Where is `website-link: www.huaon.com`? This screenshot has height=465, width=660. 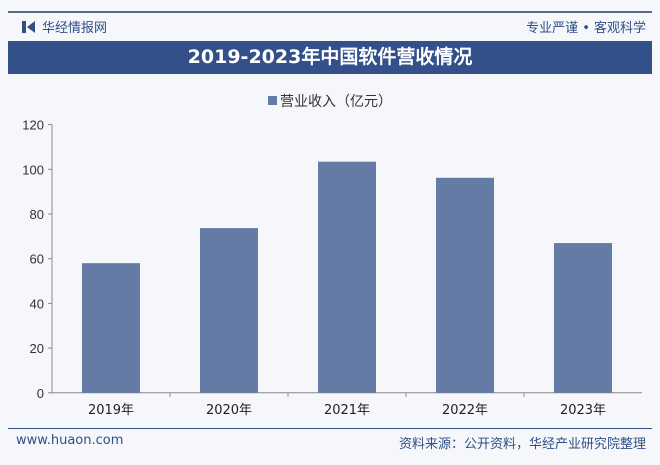 website-link: www.huaon.com is located at coordinates (70, 440).